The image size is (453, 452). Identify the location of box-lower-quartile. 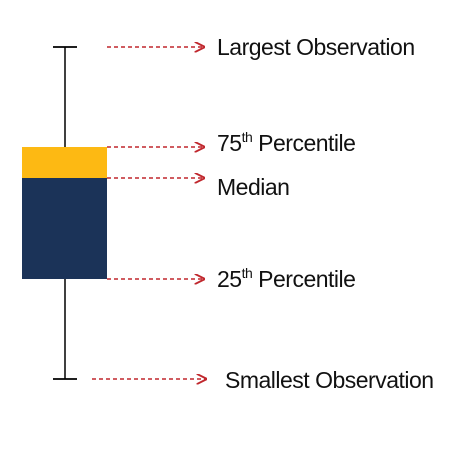
(64, 228).